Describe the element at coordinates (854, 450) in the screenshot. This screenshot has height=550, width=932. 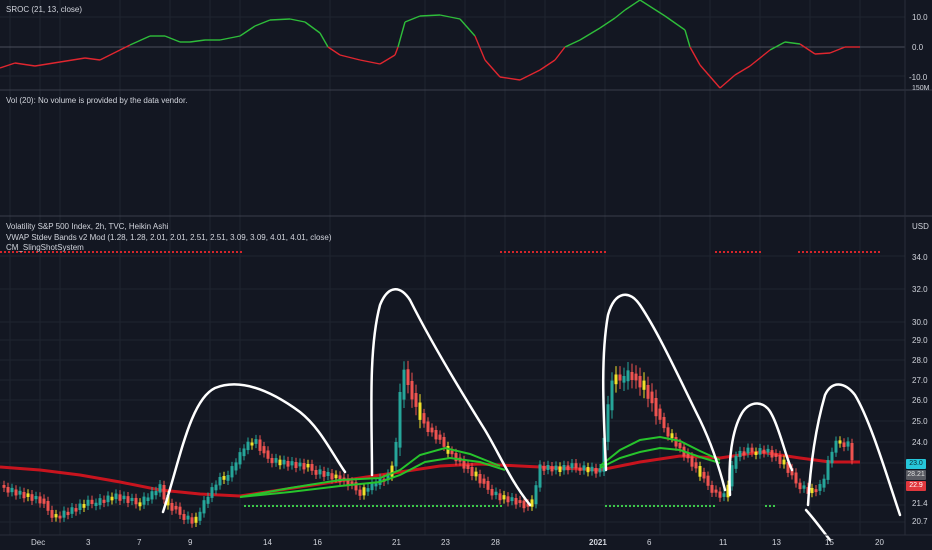
I see `annotation-arc` at that location.